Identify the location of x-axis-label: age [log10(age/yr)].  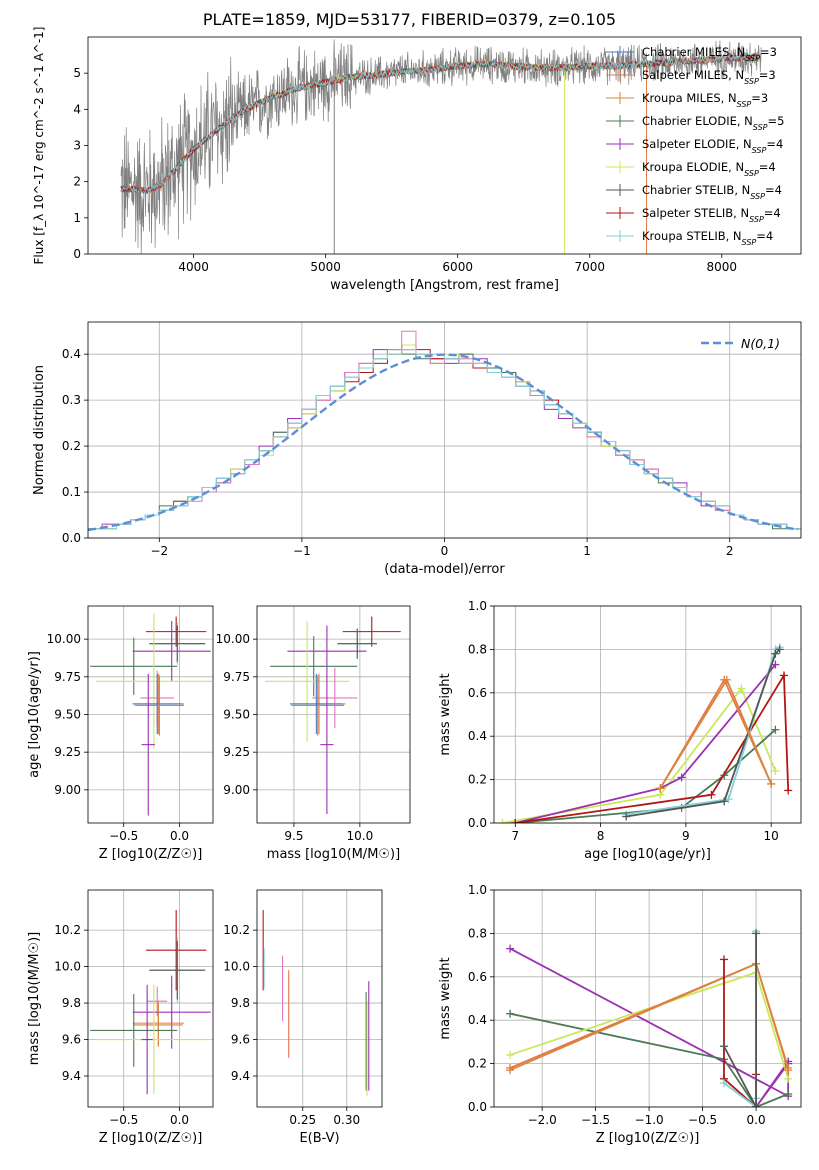
(647, 854).